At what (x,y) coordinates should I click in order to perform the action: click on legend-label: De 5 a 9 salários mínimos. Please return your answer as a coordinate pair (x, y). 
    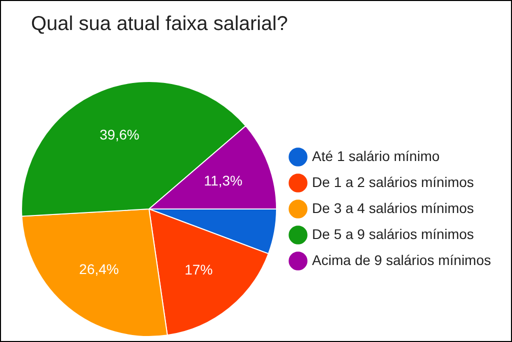
    Looking at the image, I should click on (393, 234).